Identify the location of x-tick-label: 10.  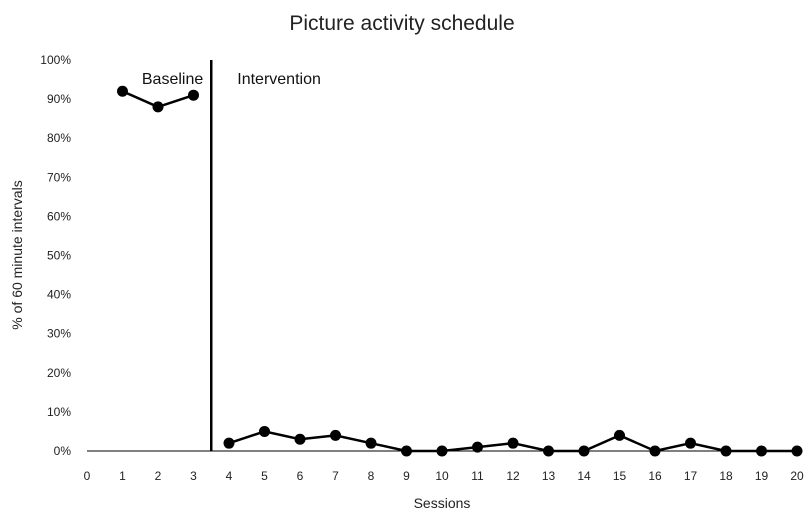
(442, 476).